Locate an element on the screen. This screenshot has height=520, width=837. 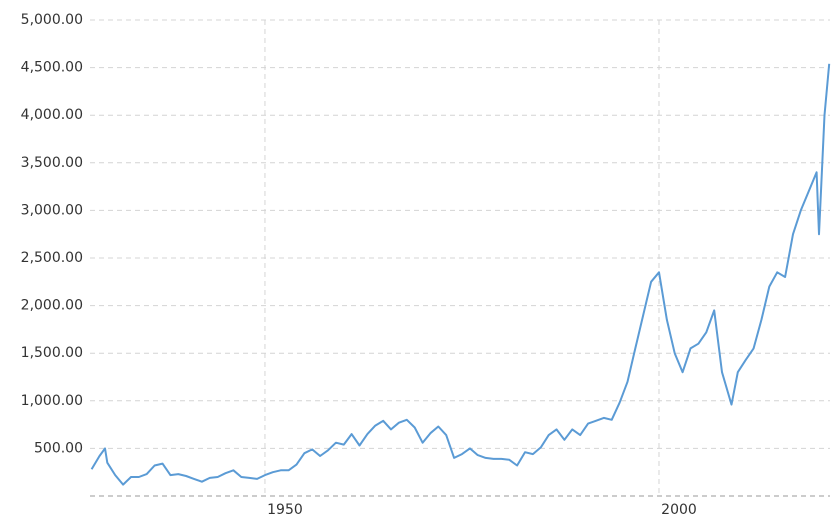
y-tick-label: 500.00 is located at coordinates (58, 448).